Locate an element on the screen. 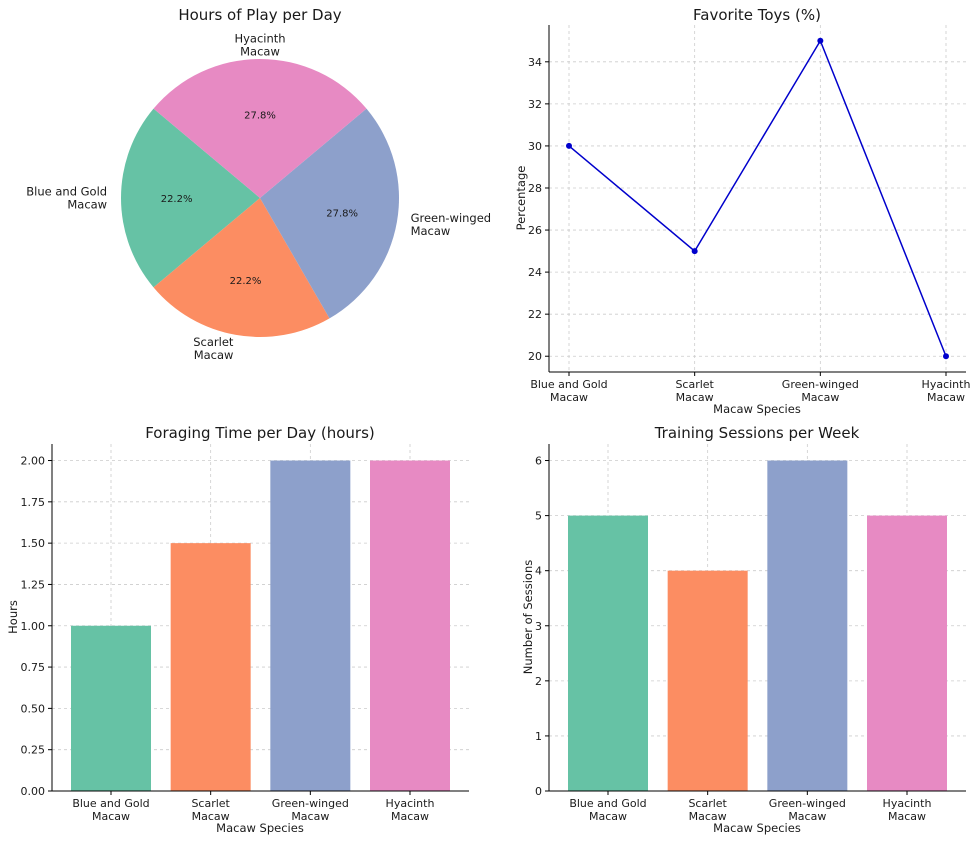 This screenshot has height=842, width=980. bar1-chart-ytick-label: 0.00 is located at coordinates (33, 791).